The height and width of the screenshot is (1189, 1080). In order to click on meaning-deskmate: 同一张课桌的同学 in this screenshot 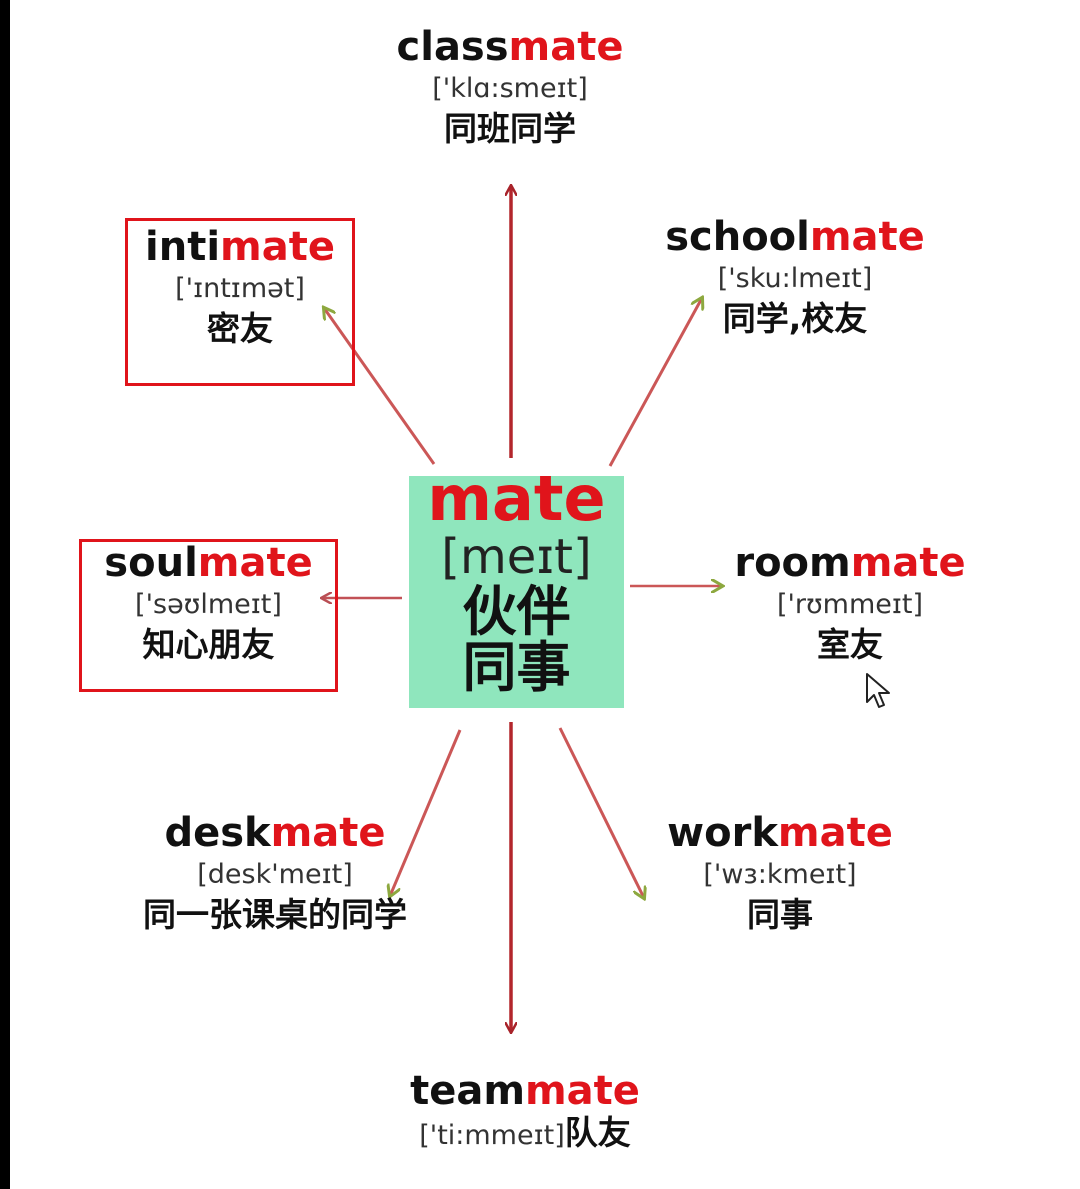, I will do `click(275, 914)`.